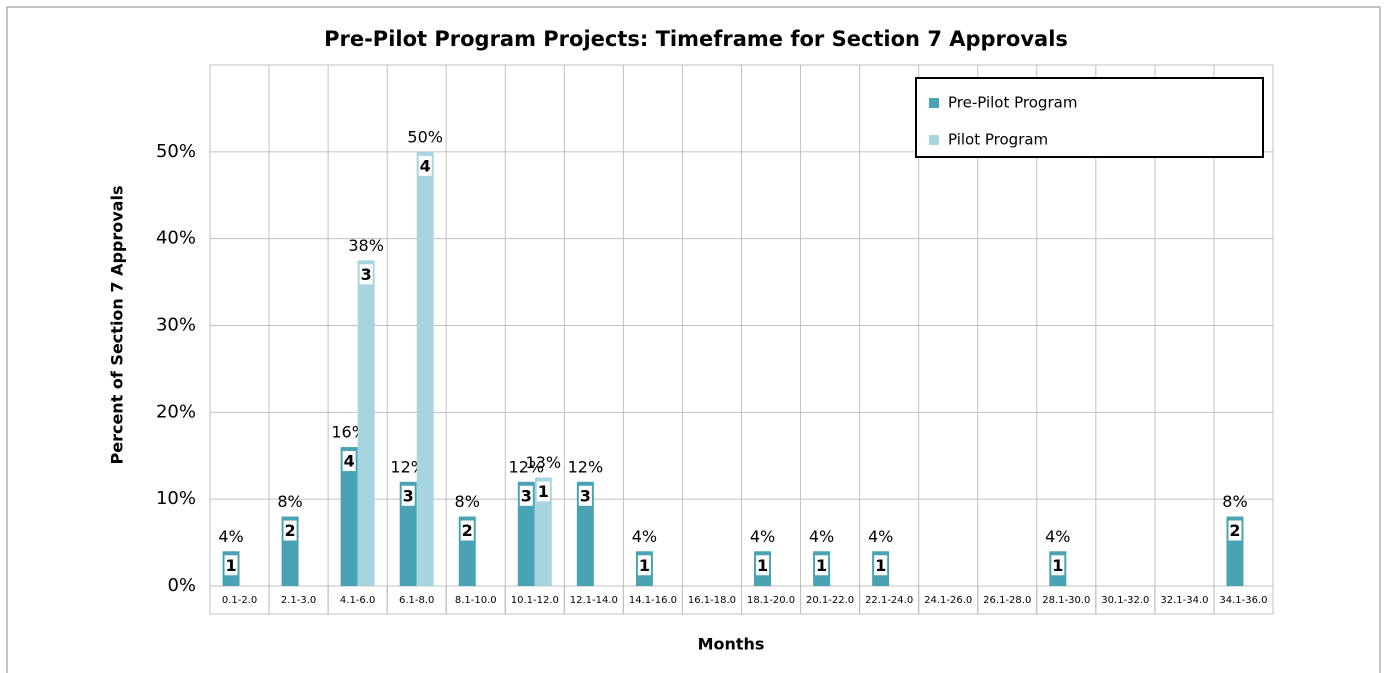  Describe the element at coordinates (830, 600) in the screenshot. I see `x-tick-label: 20.1-22.0` at that location.